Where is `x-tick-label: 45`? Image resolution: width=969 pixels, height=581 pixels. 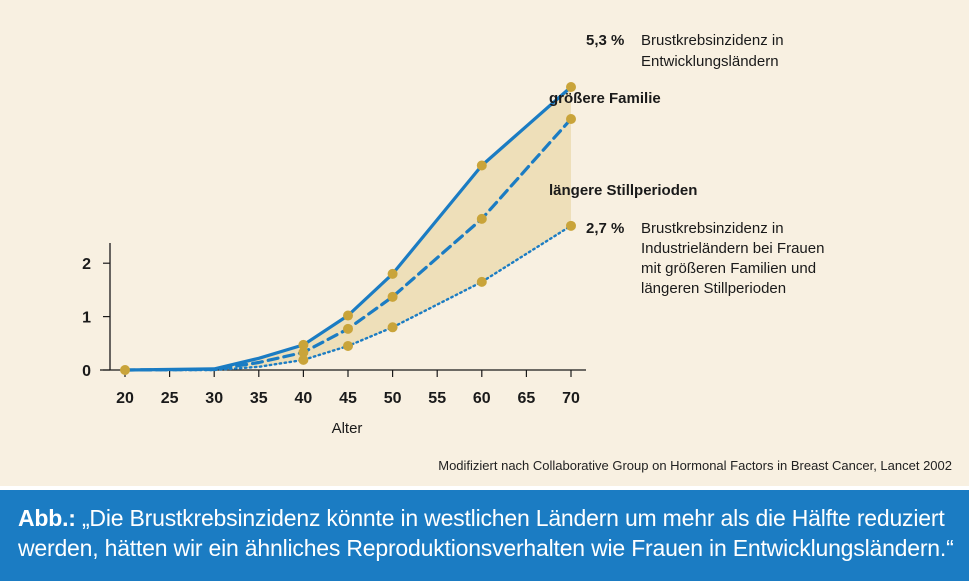 x-tick-label: 45 is located at coordinates (348, 398).